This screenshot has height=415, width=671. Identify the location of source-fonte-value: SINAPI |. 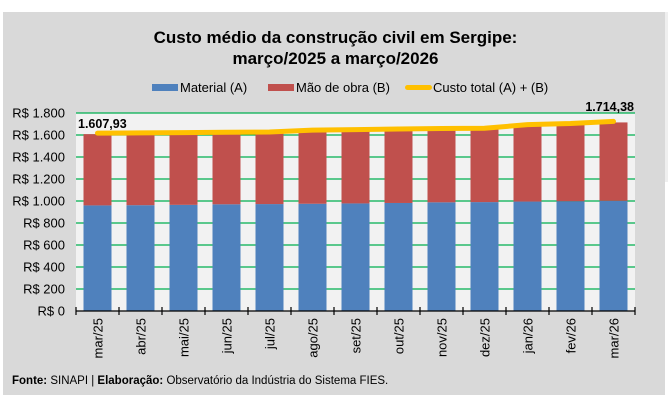
(72, 381).